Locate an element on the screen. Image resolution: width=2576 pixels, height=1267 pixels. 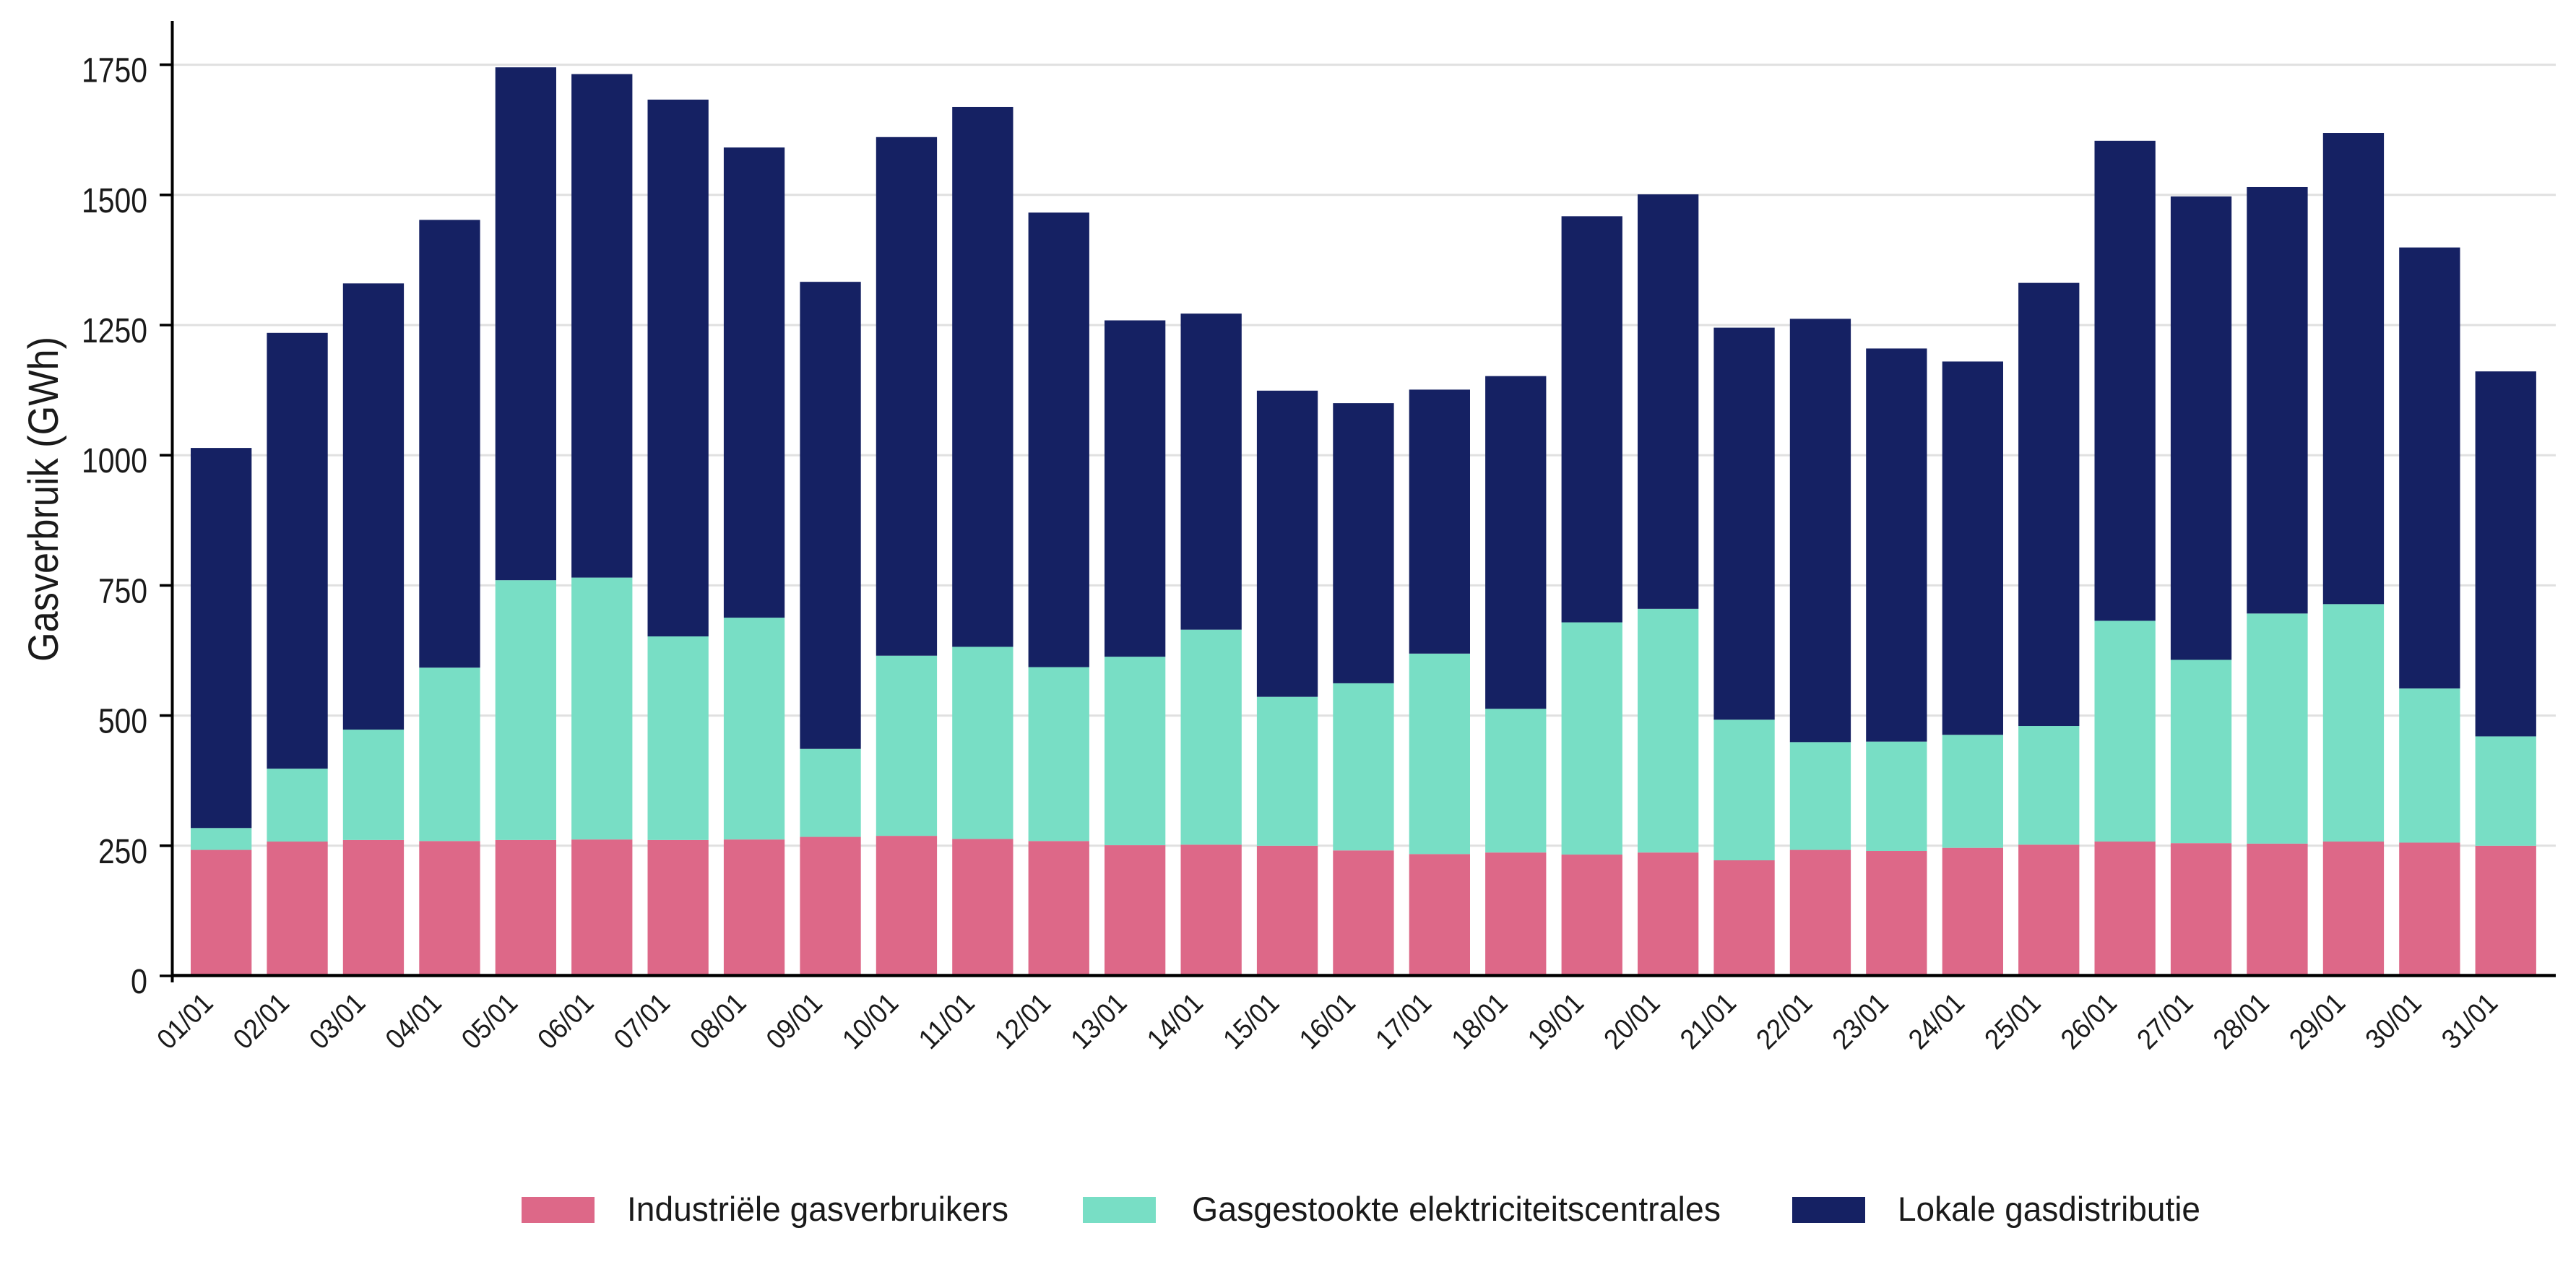
svg-text: 1750 is located at coordinates (115, 71).